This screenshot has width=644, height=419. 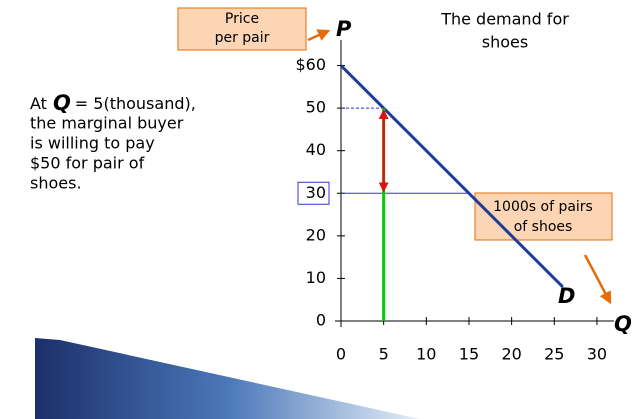 What do you see at coordinates (597, 279) in the screenshot?
I see `x-unit-arrow` at bounding box center [597, 279].